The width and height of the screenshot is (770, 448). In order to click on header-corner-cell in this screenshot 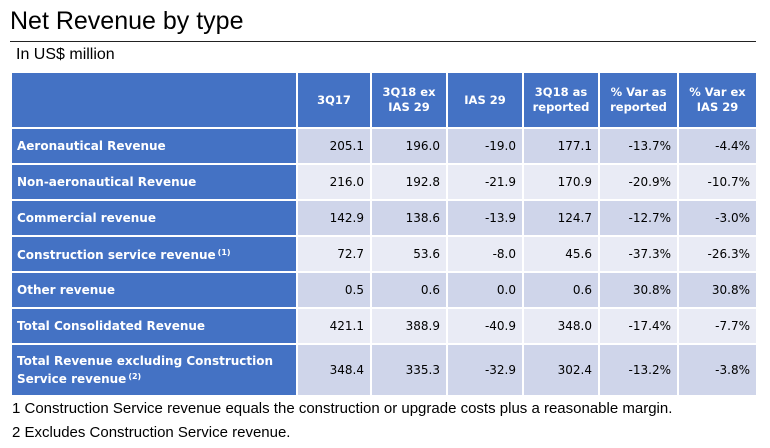, I will do `click(154, 100)`.